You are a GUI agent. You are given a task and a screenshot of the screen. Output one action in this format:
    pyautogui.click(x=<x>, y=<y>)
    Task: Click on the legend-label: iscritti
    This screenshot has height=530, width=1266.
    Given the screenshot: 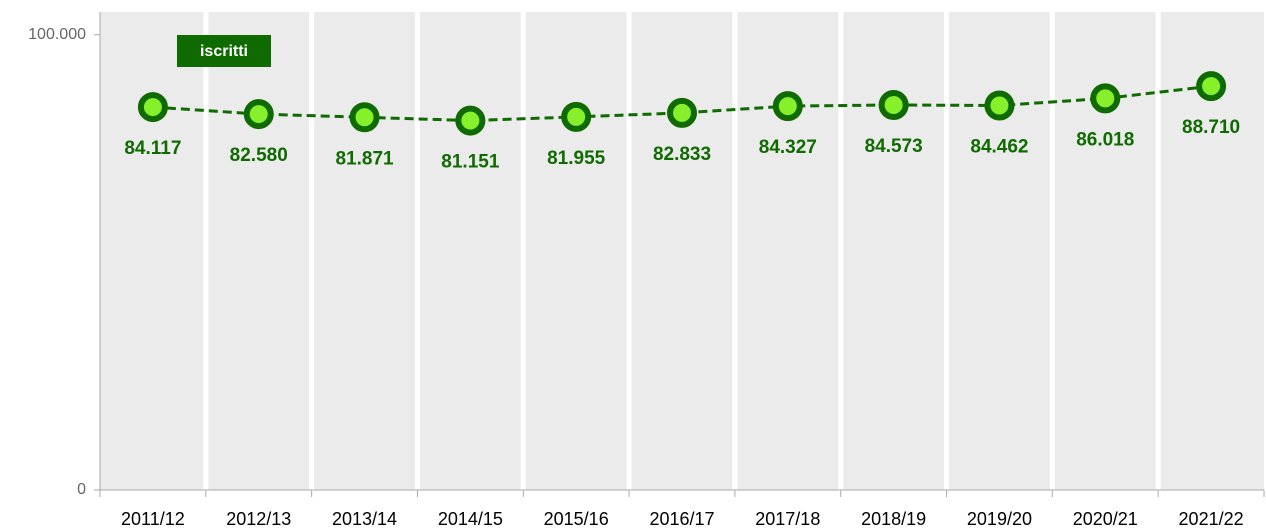 What is the action you would take?
    pyautogui.click(x=224, y=51)
    